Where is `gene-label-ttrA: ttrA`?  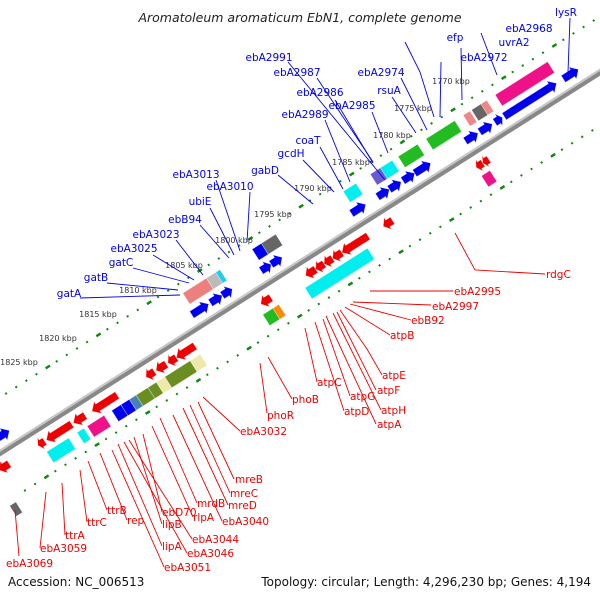 gene-label-ttrA: ttrA is located at coordinates (75, 536).